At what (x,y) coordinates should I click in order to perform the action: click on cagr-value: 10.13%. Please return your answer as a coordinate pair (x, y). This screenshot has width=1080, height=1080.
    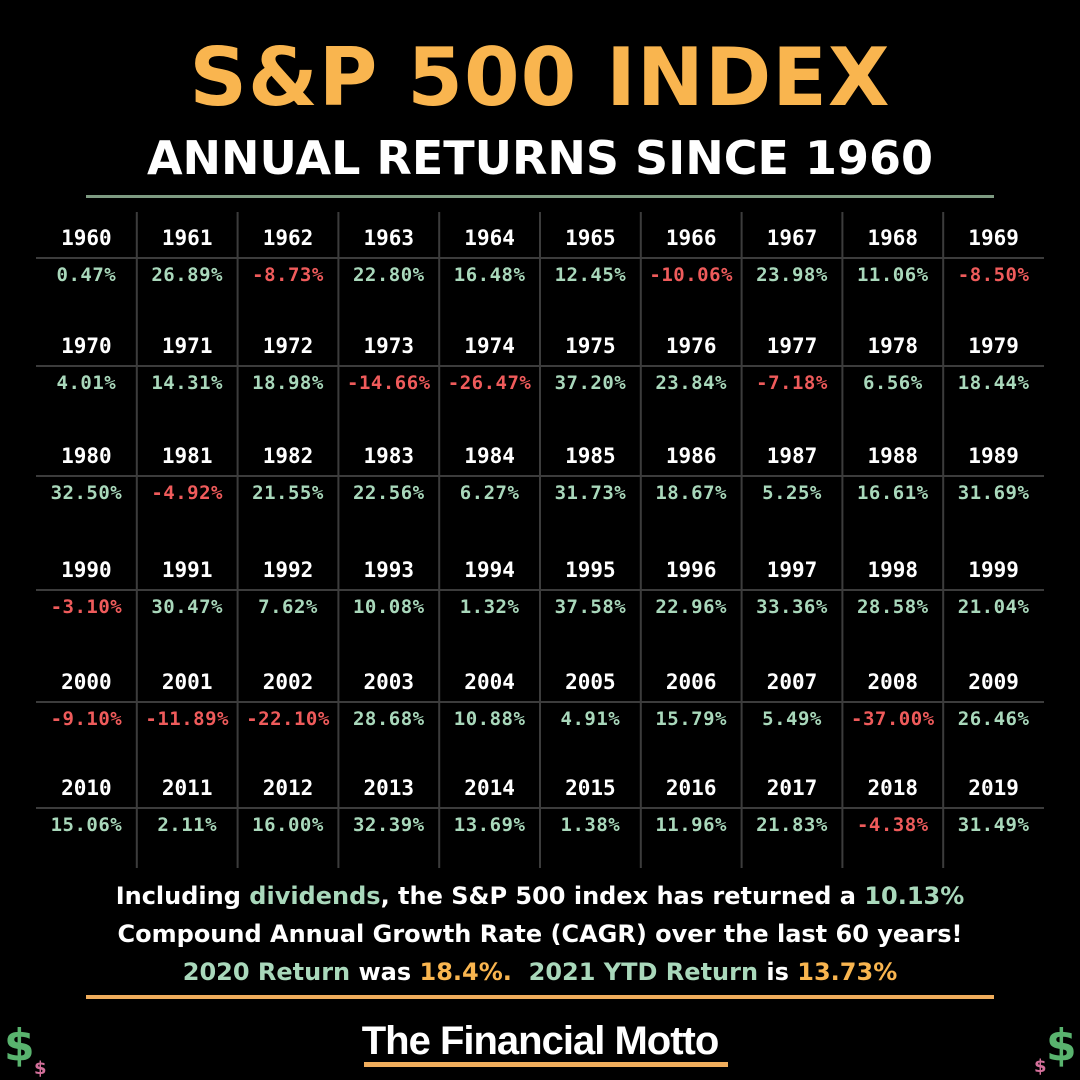
    Looking at the image, I should click on (914, 896).